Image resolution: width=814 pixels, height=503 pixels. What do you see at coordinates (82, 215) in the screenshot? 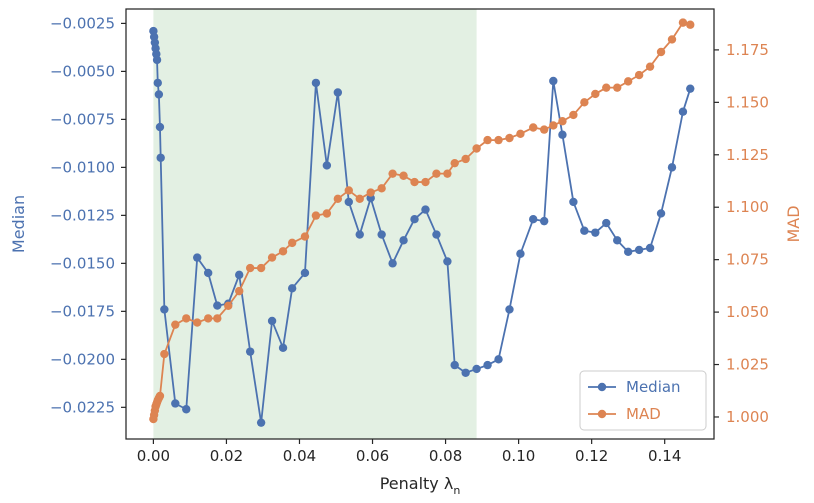
I see `left-y-tick-label: −0.0125` at bounding box center [82, 215].